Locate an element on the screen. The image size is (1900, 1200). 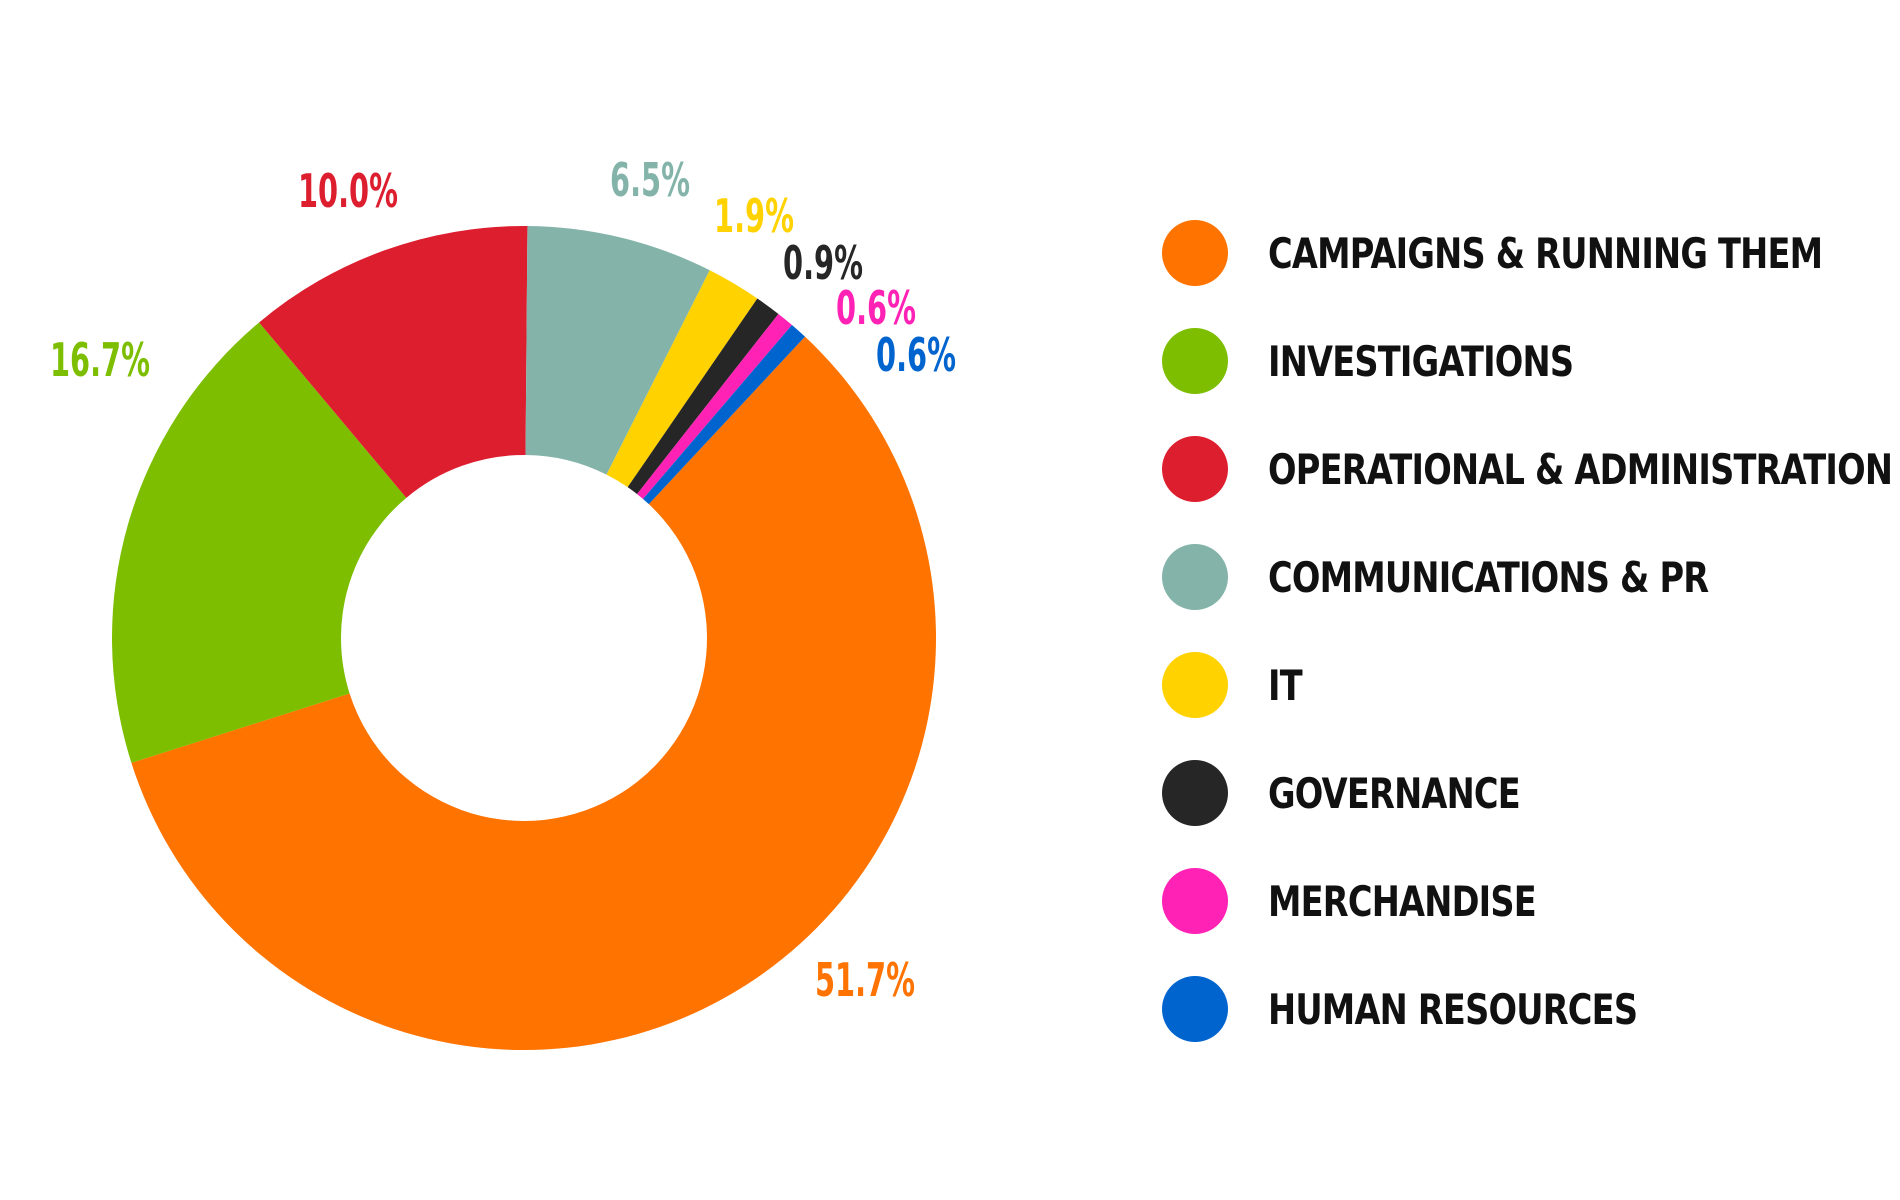
legend-label-merchandise: MERCHANDISE is located at coordinates (1402, 901).